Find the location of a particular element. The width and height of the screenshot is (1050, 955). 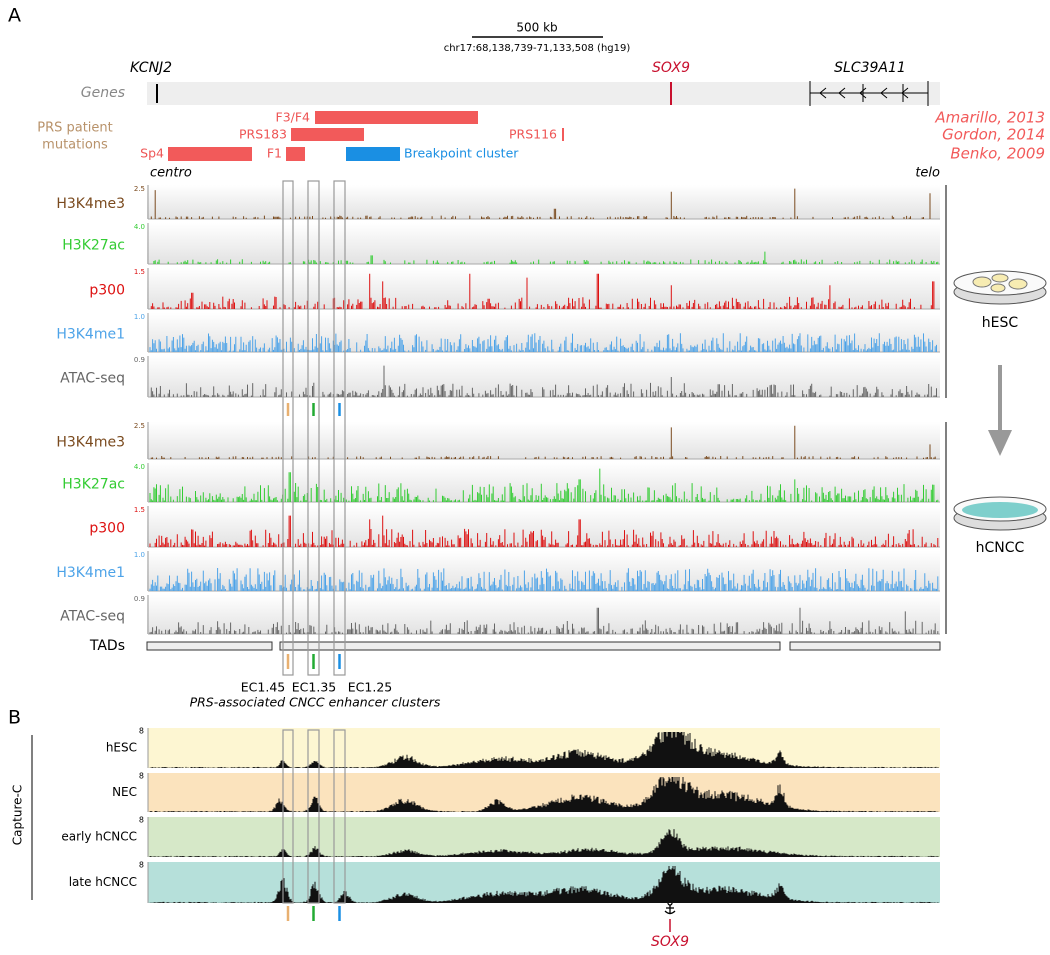

arrow is located at coordinates (1000, 410).